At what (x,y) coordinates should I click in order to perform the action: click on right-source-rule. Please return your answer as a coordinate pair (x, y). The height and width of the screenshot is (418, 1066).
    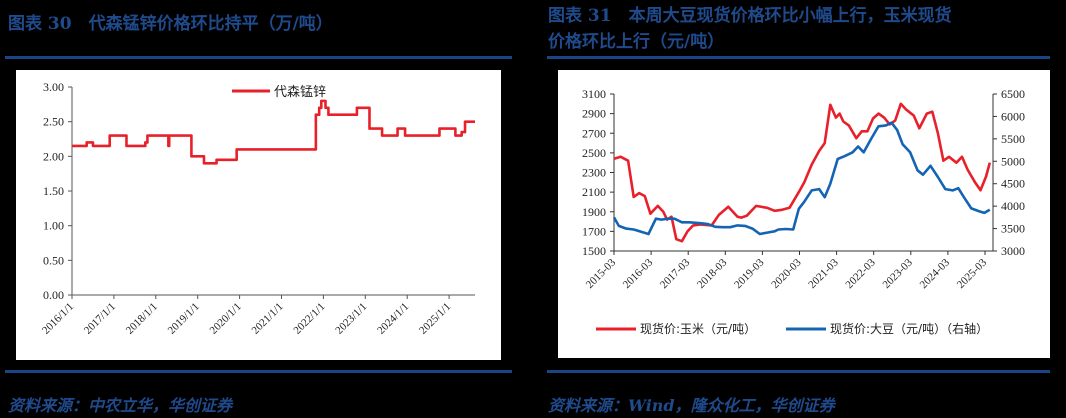
    Looking at the image, I should click on (798, 371).